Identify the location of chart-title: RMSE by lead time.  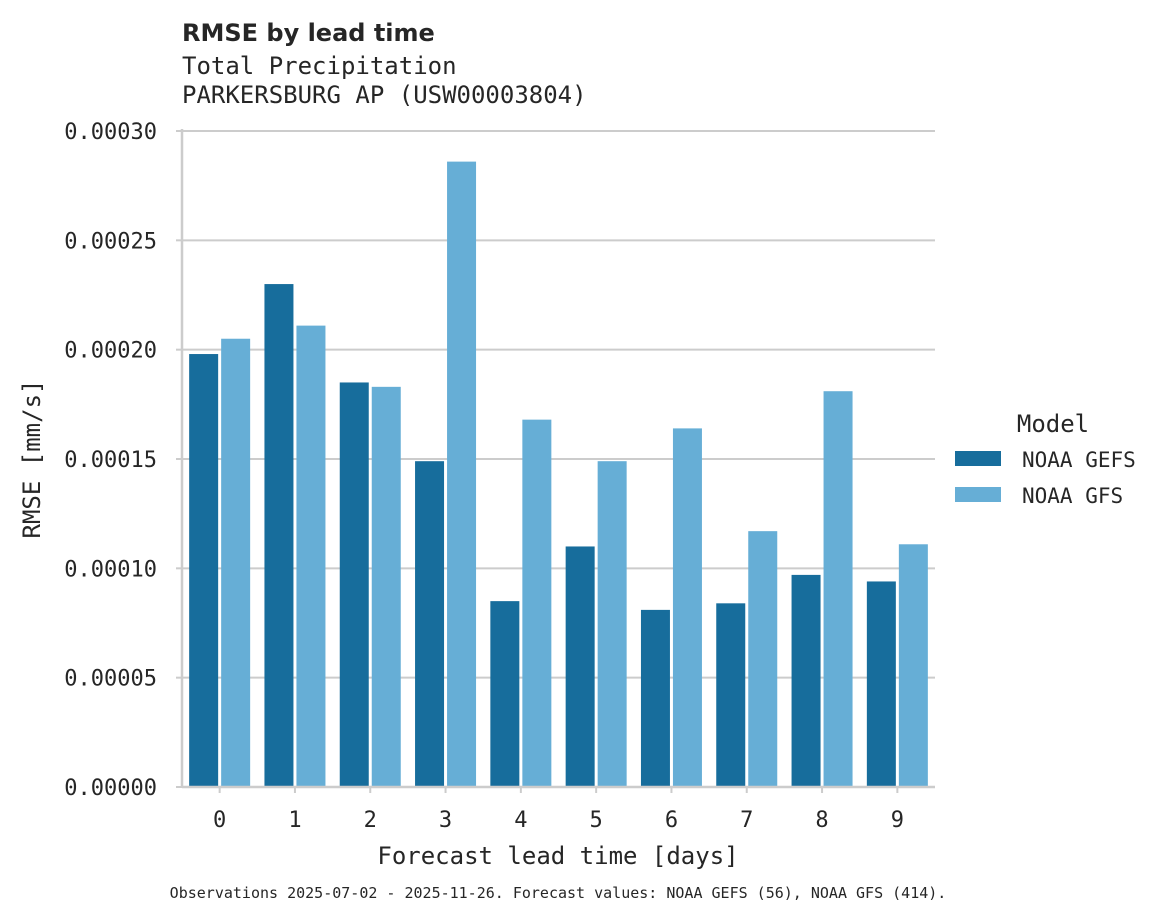
(308, 33).